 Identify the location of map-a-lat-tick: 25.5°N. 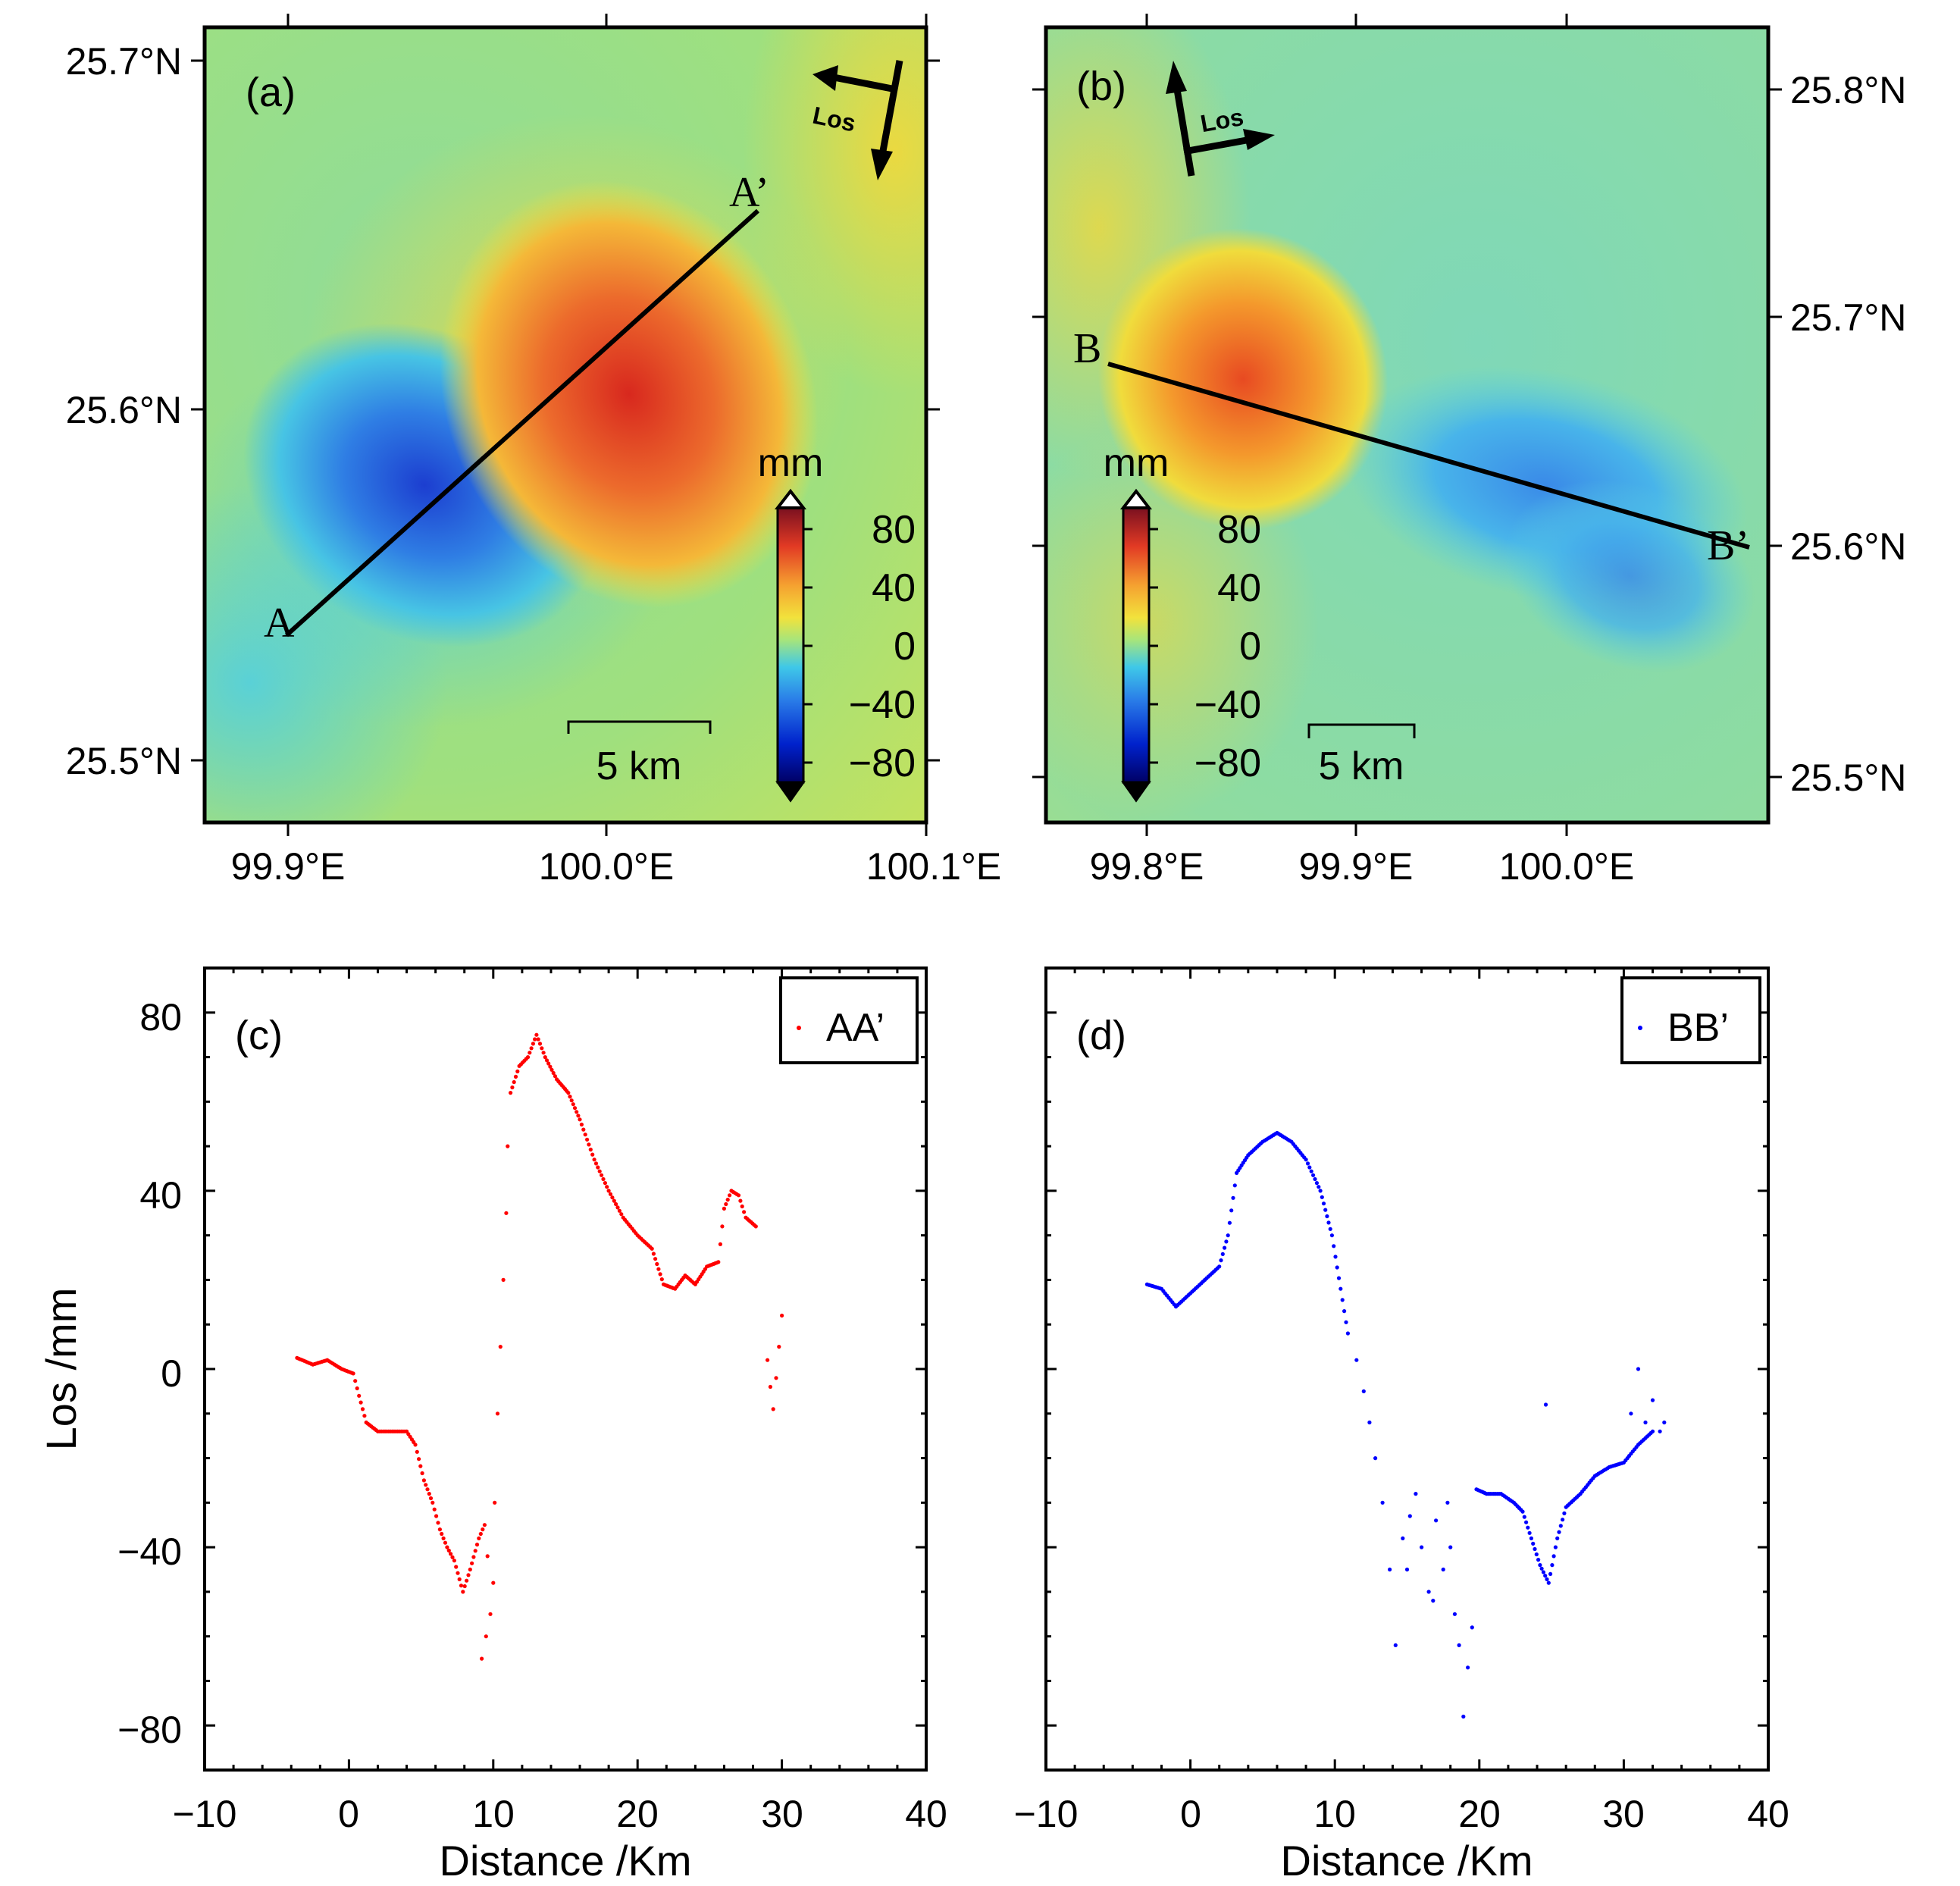
(124, 761).